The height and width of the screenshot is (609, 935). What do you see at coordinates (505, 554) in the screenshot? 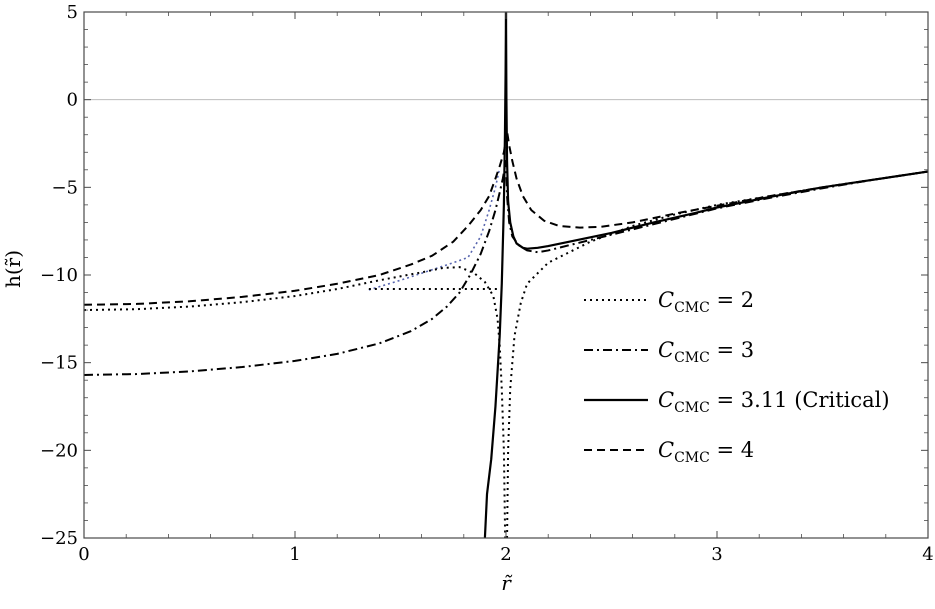
I see `x-tick-label: 2` at bounding box center [505, 554].